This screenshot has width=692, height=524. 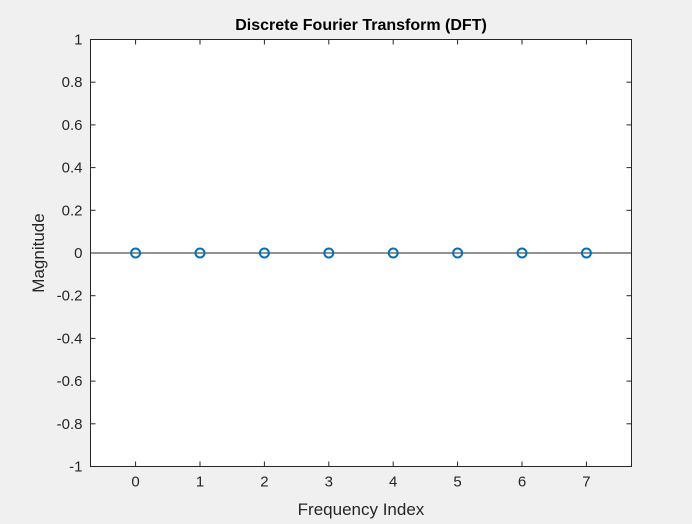 I want to click on y-tick-label: 0.2, so click(x=72, y=210).